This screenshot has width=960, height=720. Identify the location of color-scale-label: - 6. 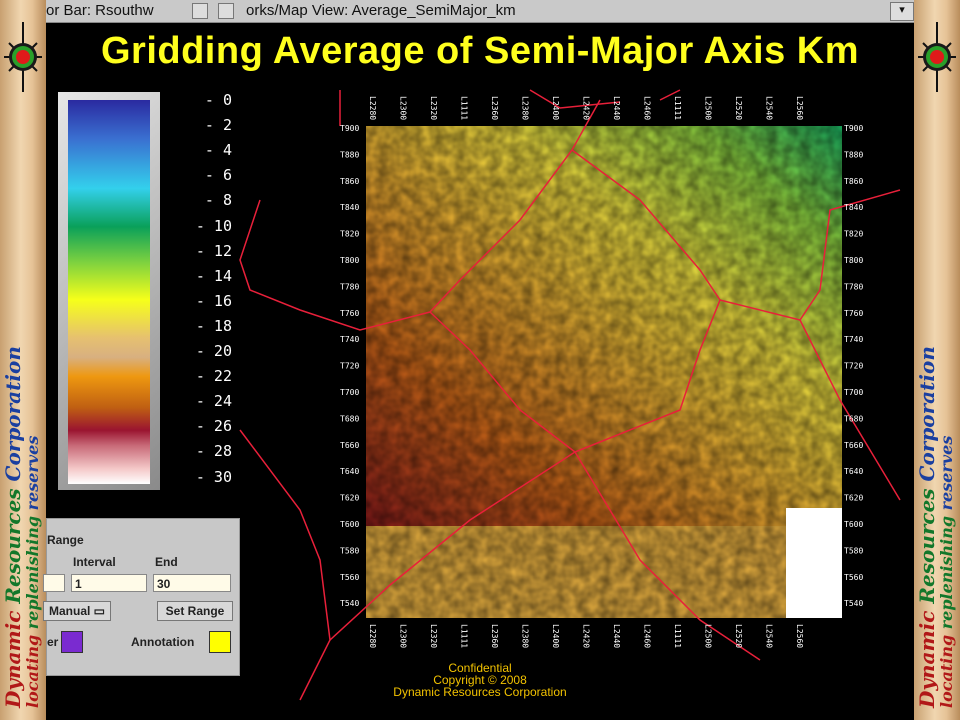
(218, 175).